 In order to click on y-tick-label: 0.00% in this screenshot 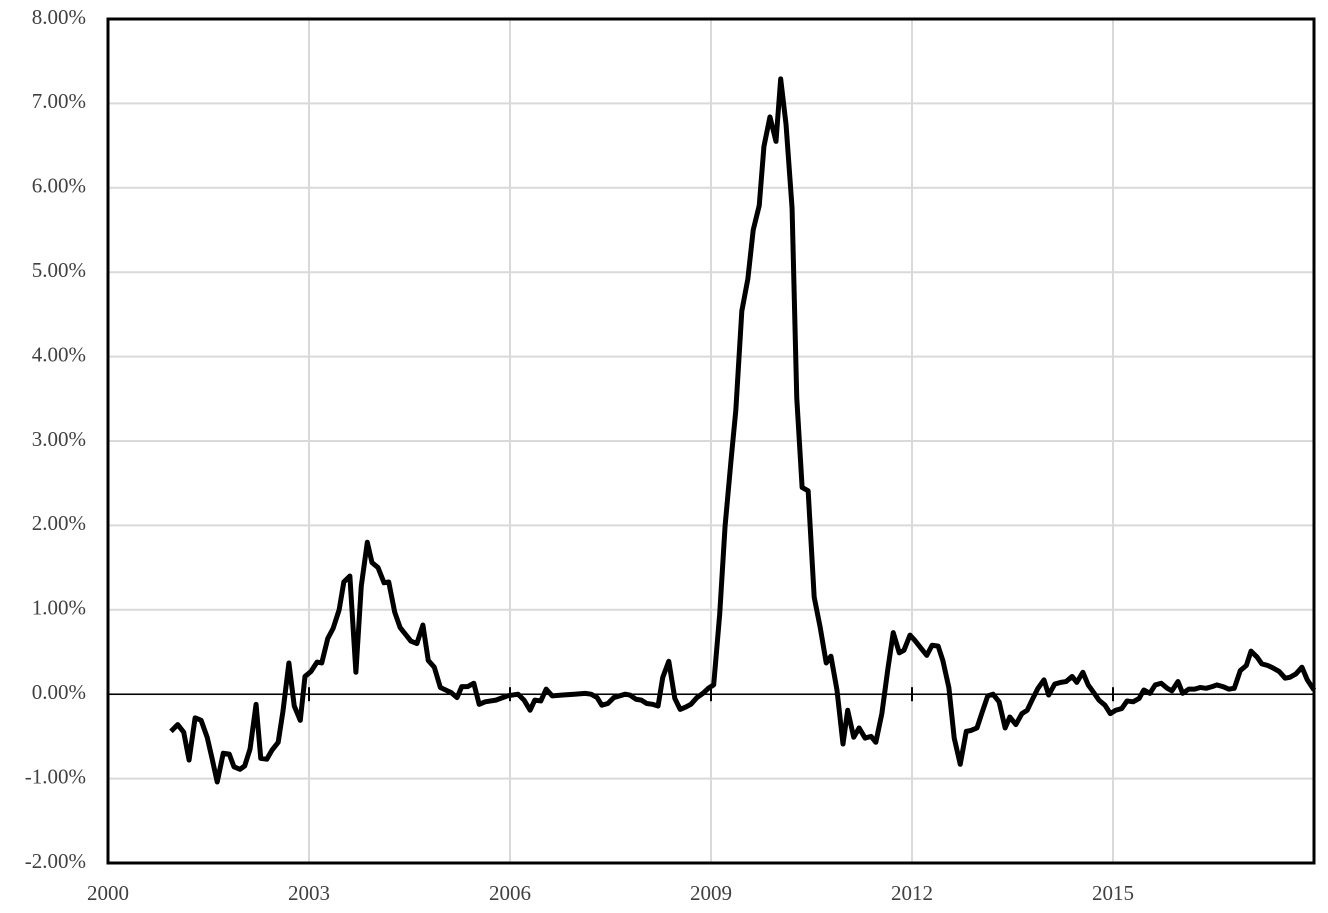, I will do `click(59, 692)`.